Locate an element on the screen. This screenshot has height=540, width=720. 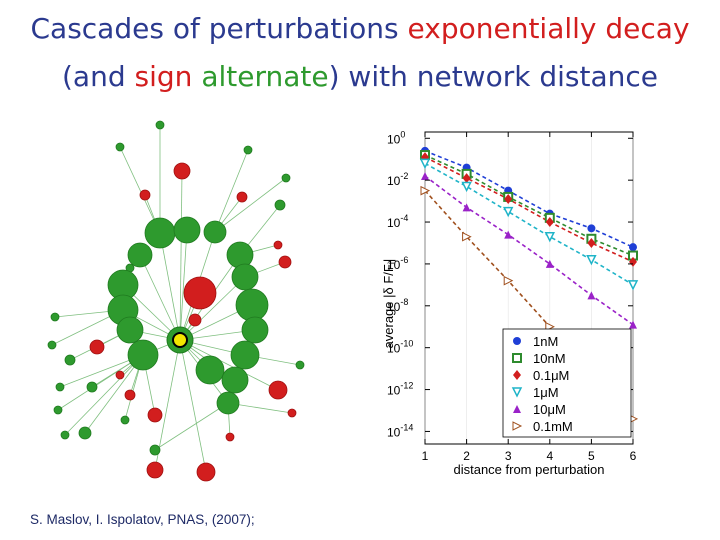
legend-label: 0.1mM is located at coordinates (553, 426).